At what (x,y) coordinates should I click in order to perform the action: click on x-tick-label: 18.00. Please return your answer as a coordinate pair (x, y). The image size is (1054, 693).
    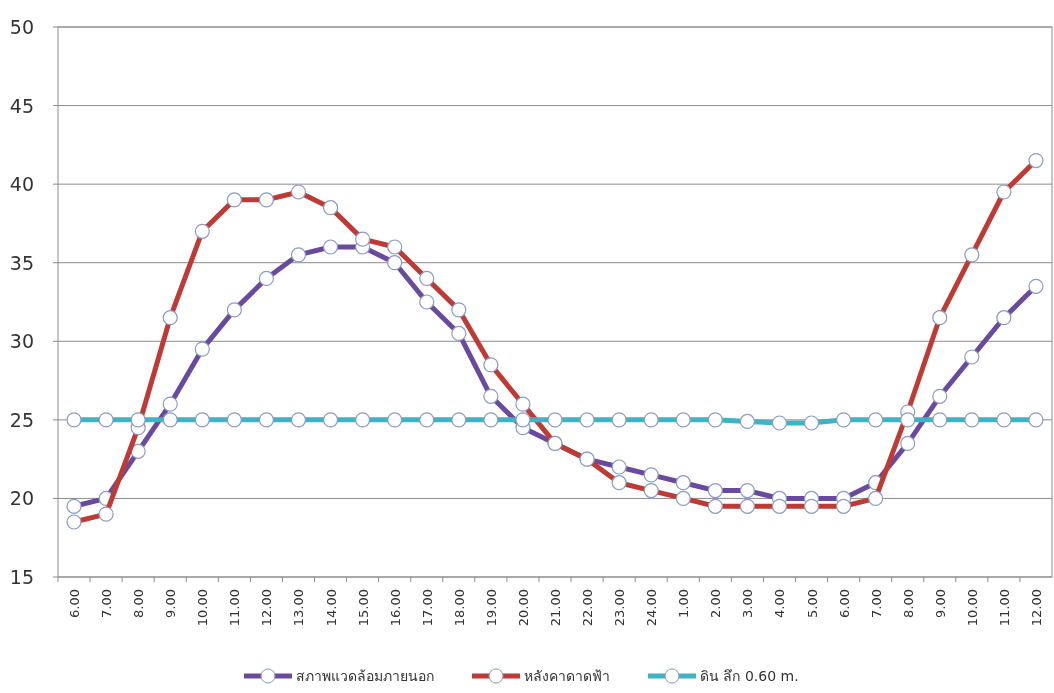
    Looking at the image, I should click on (459, 608).